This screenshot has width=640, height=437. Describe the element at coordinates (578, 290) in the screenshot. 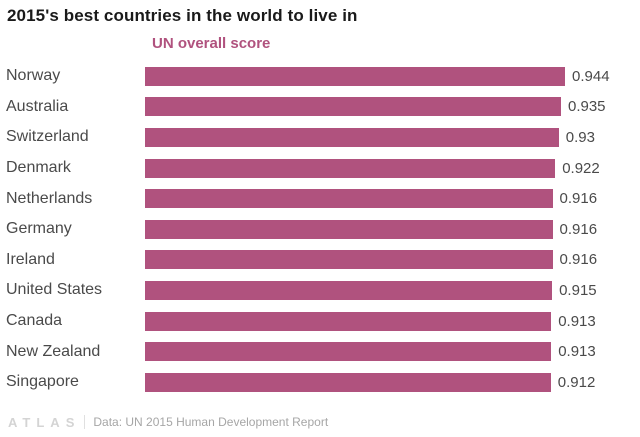

I see `value-label: 0.915` at that location.